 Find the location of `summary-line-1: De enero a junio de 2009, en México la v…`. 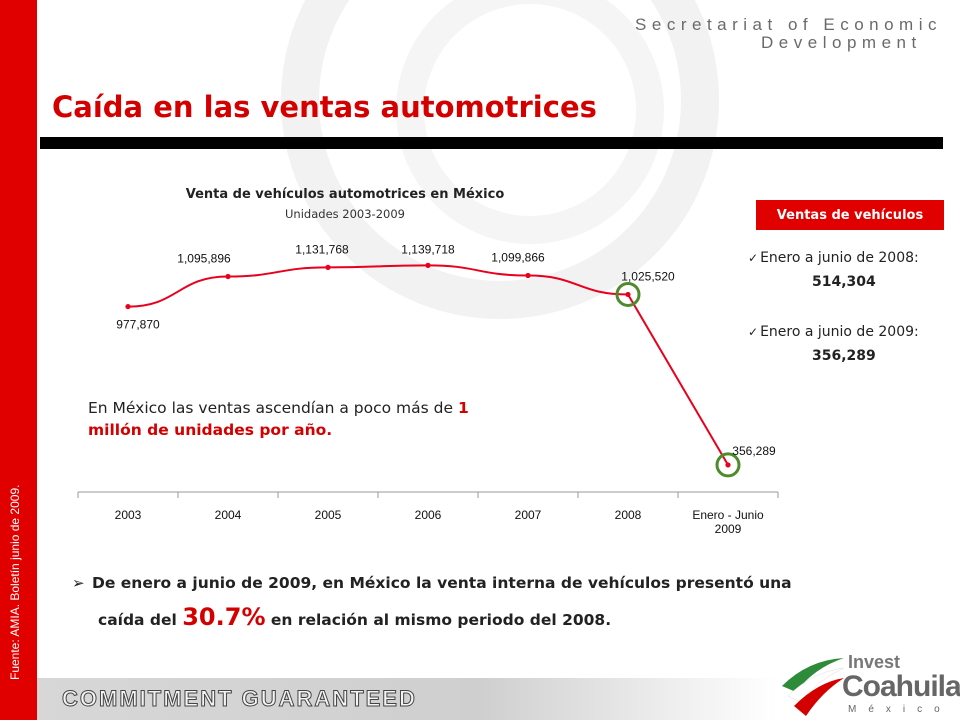

summary-line-1: De enero a junio de 2009, en México la v… is located at coordinates (442, 583).